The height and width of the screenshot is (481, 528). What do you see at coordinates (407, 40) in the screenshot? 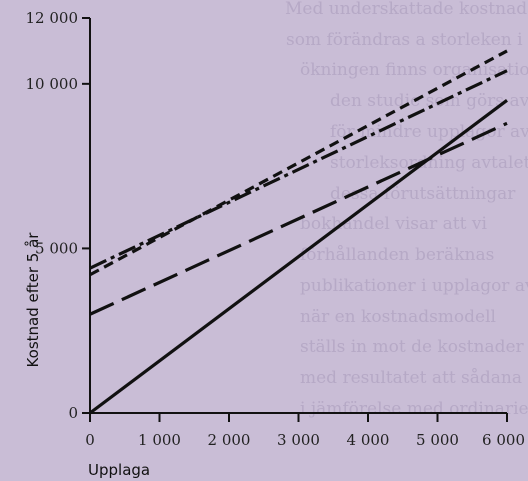
I see `svg-text:som förändras a storleken i sk: som förändras a storleken i skalan` at bounding box center [407, 40].